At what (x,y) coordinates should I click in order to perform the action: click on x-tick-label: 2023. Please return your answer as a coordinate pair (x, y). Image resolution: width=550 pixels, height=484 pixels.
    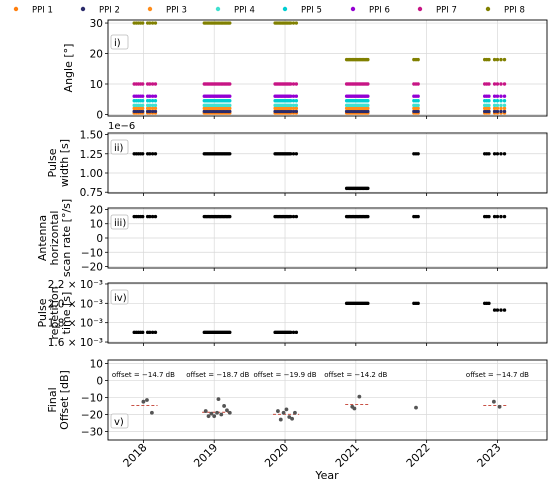
    Looking at the image, I should click on (489, 455).